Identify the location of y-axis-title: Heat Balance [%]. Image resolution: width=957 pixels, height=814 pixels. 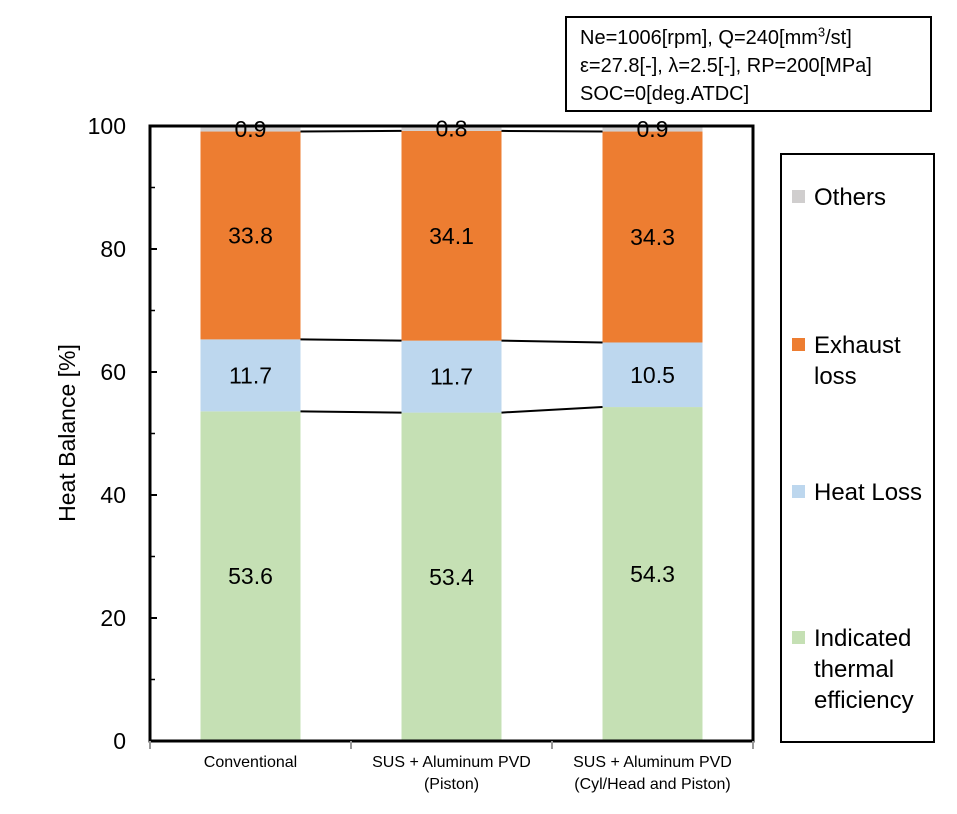
(67, 433).